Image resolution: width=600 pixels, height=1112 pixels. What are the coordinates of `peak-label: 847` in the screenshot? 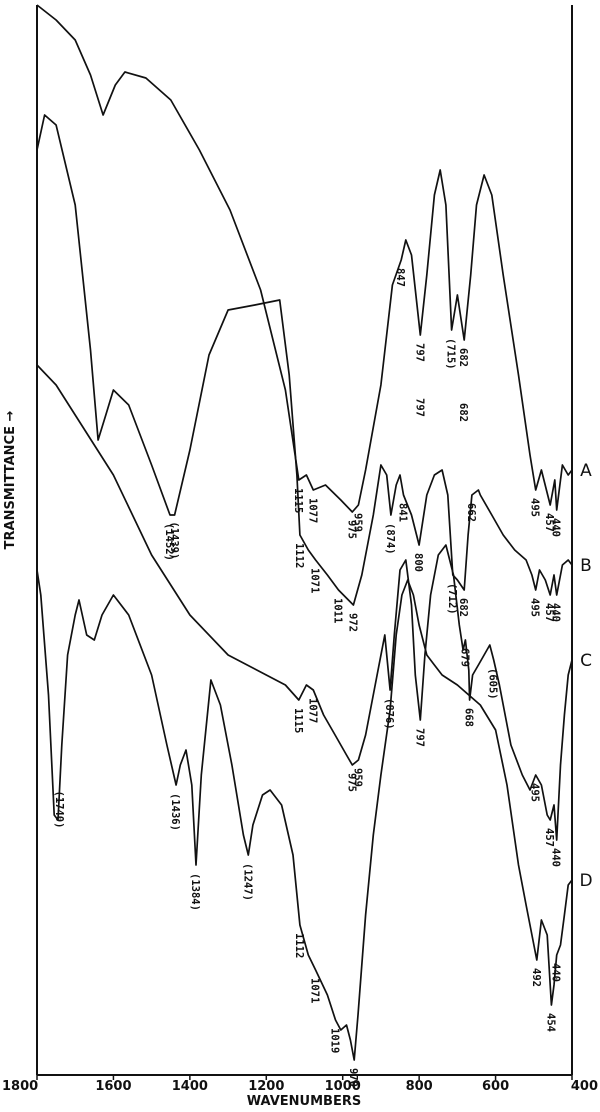 It's located at (400, 277).